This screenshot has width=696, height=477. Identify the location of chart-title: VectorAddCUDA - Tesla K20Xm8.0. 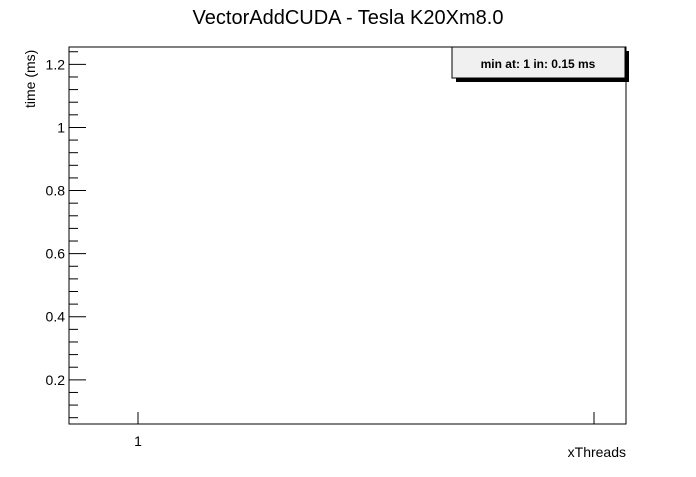
(348, 18).